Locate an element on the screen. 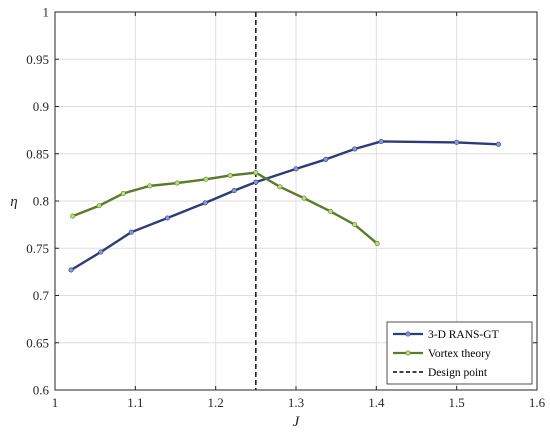 This screenshot has width=550, height=434. y-axis-label: η is located at coordinates (13, 202).